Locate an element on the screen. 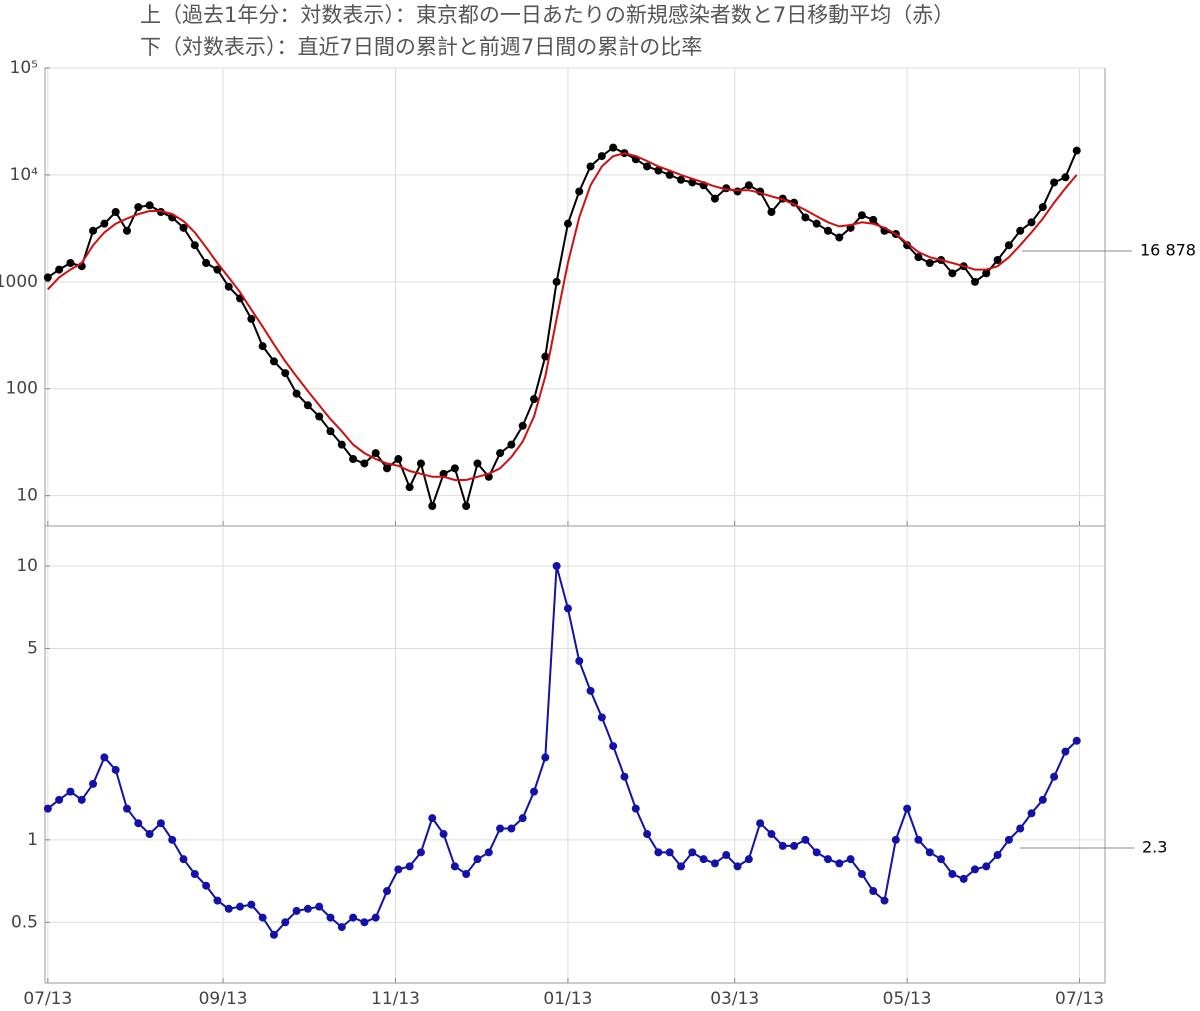 Image resolution: width=1200 pixels, height=1011 pixels. y-tick-label: 10 is located at coordinates (27, 566).